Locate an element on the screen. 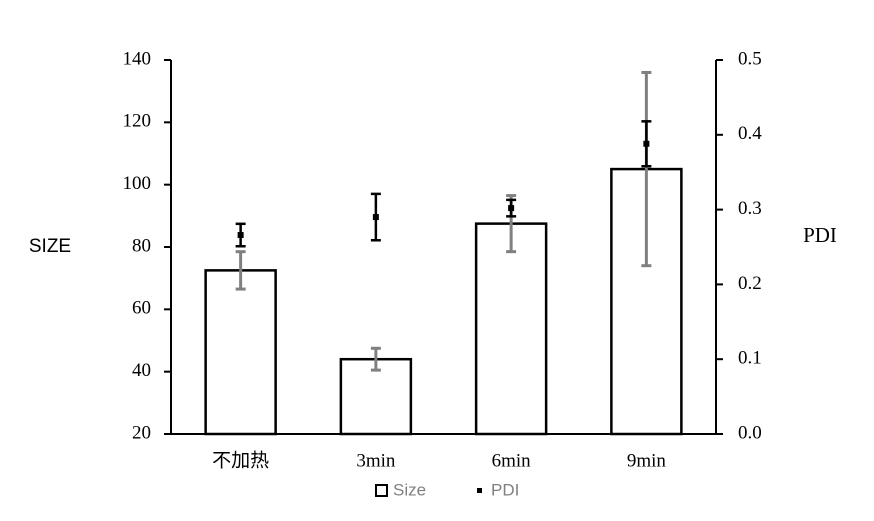 This screenshot has width=874, height=521. y2-tick-label: 0.3 is located at coordinates (750, 208).